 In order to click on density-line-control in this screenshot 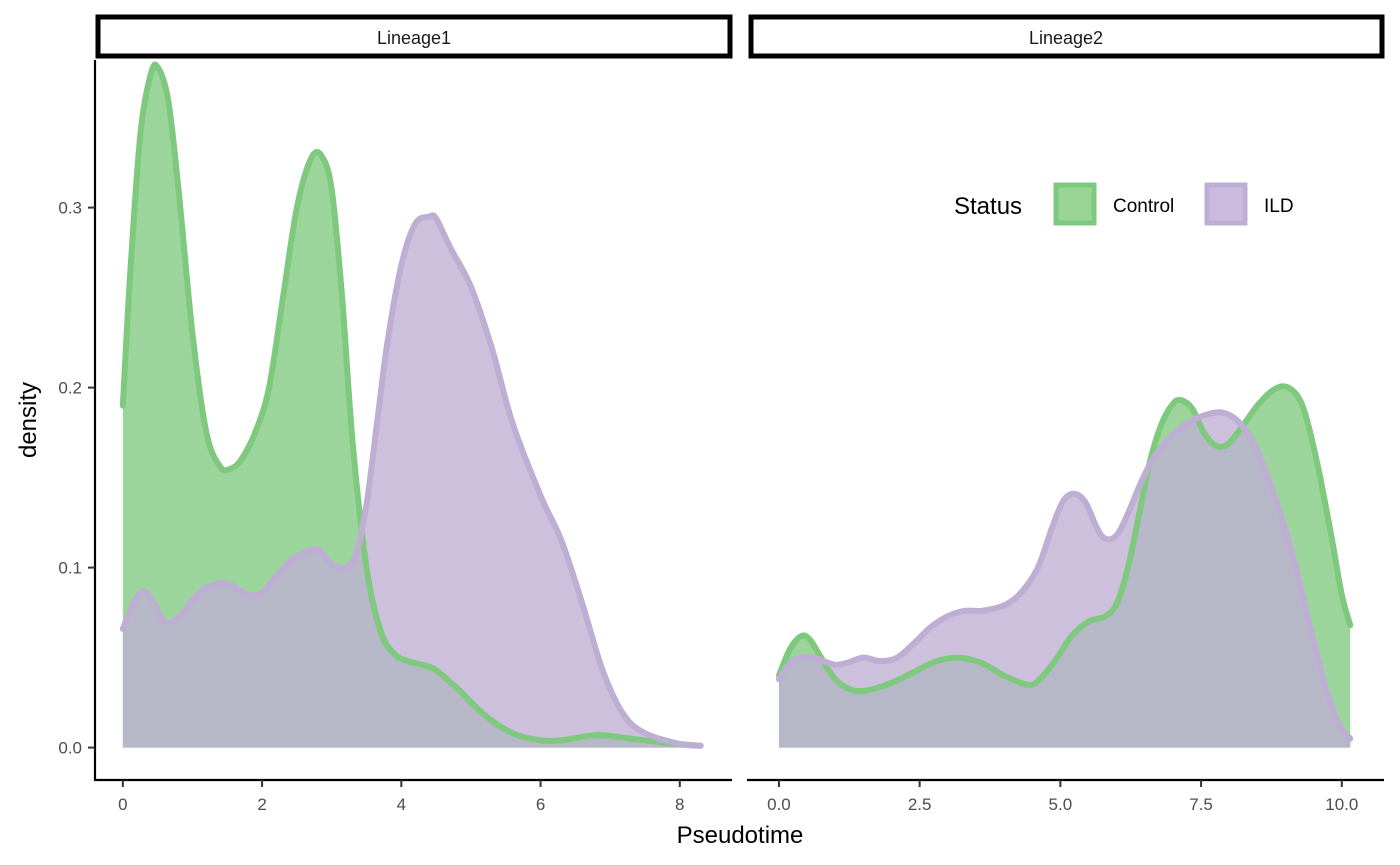, I will do `click(1064, 539)`.